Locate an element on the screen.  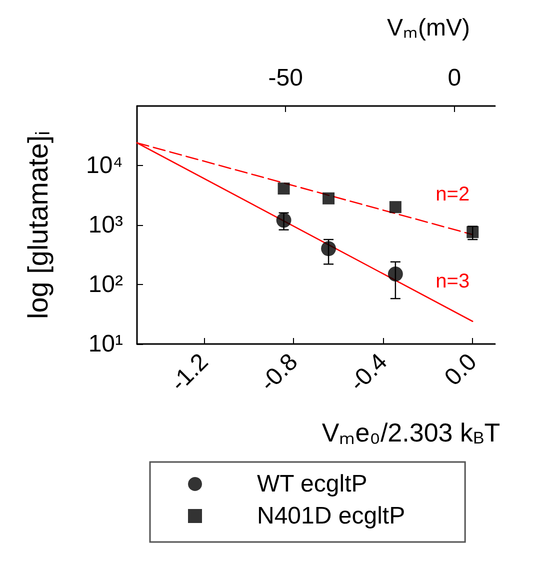
y-axis-title: log [glutamate]ᵢ is located at coordinates (38, 225).